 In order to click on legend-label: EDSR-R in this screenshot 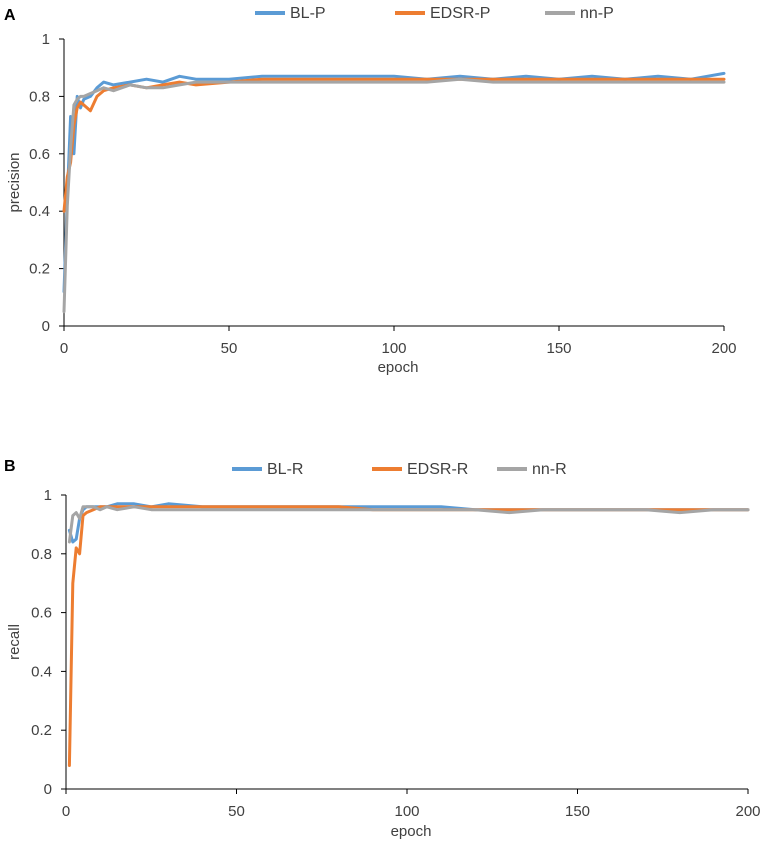, I will do `click(437, 469)`.